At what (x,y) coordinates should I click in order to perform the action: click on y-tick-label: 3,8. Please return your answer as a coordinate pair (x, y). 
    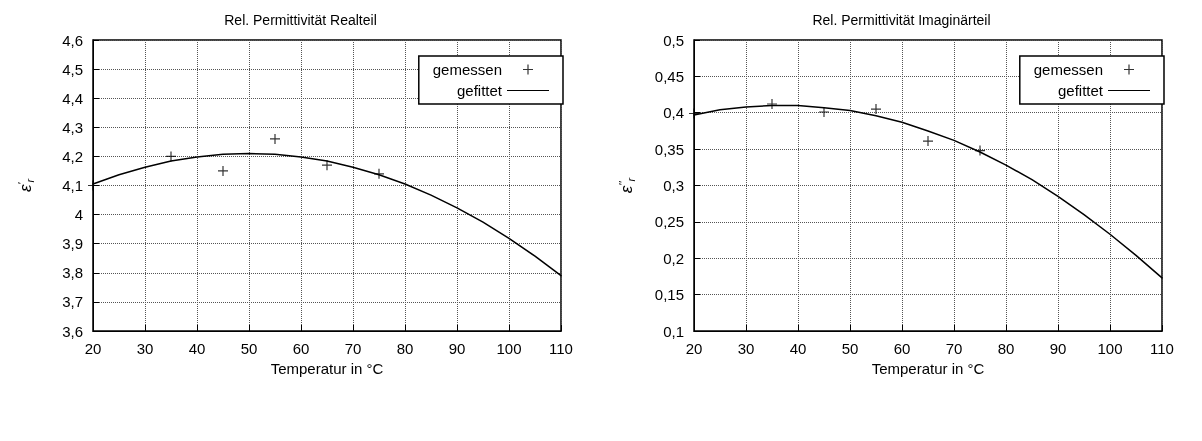
    Looking at the image, I should click on (72, 273).